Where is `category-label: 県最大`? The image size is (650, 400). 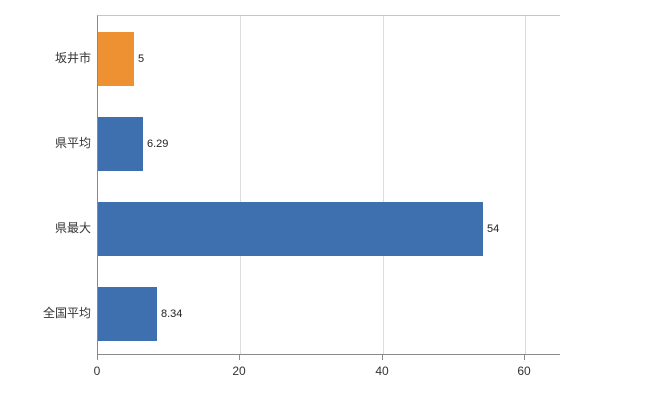 category-label: 県最大 is located at coordinates (72, 228).